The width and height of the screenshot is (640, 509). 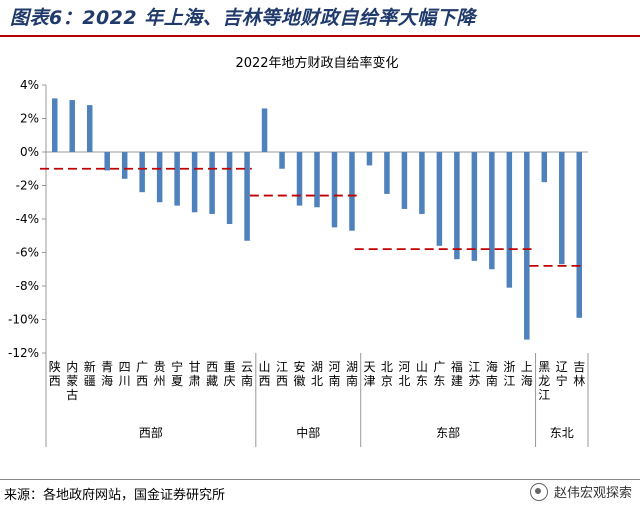 I want to click on category-label: 山东, so click(x=422, y=374).